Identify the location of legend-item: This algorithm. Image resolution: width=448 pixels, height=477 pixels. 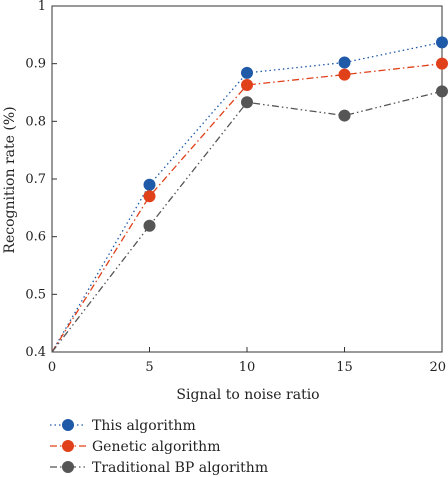
(123, 426).